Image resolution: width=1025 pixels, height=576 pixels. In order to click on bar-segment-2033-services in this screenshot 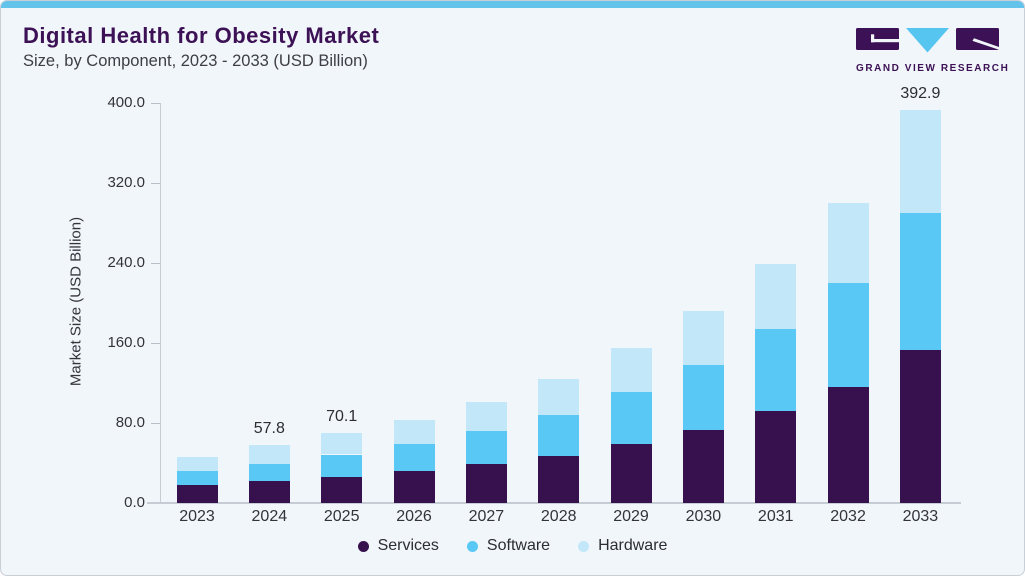, I will do `click(920, 426)`.